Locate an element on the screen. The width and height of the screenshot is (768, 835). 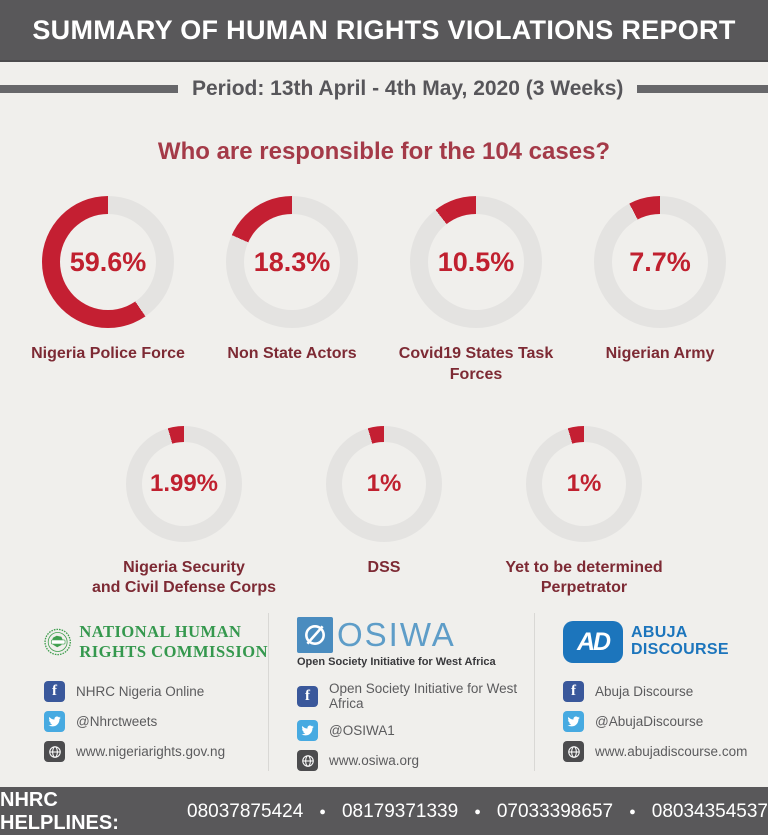
osiwa-web-row: www.osiwa.org is located at coordinates (415, 761).